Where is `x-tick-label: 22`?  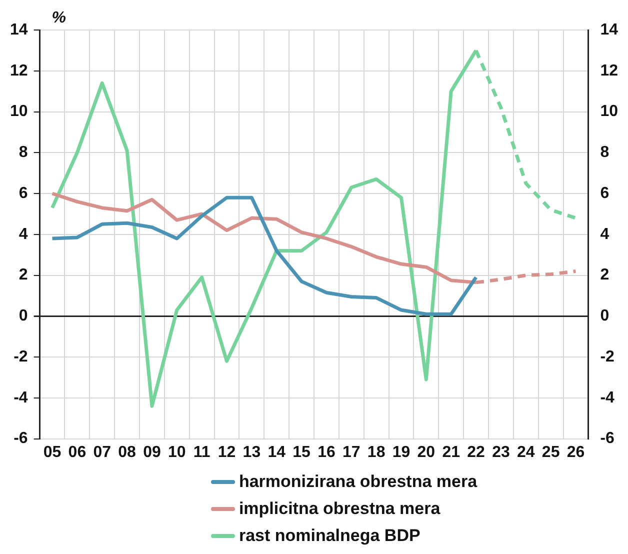
x-tick-label: 22 is located at coordinates (476, 452).